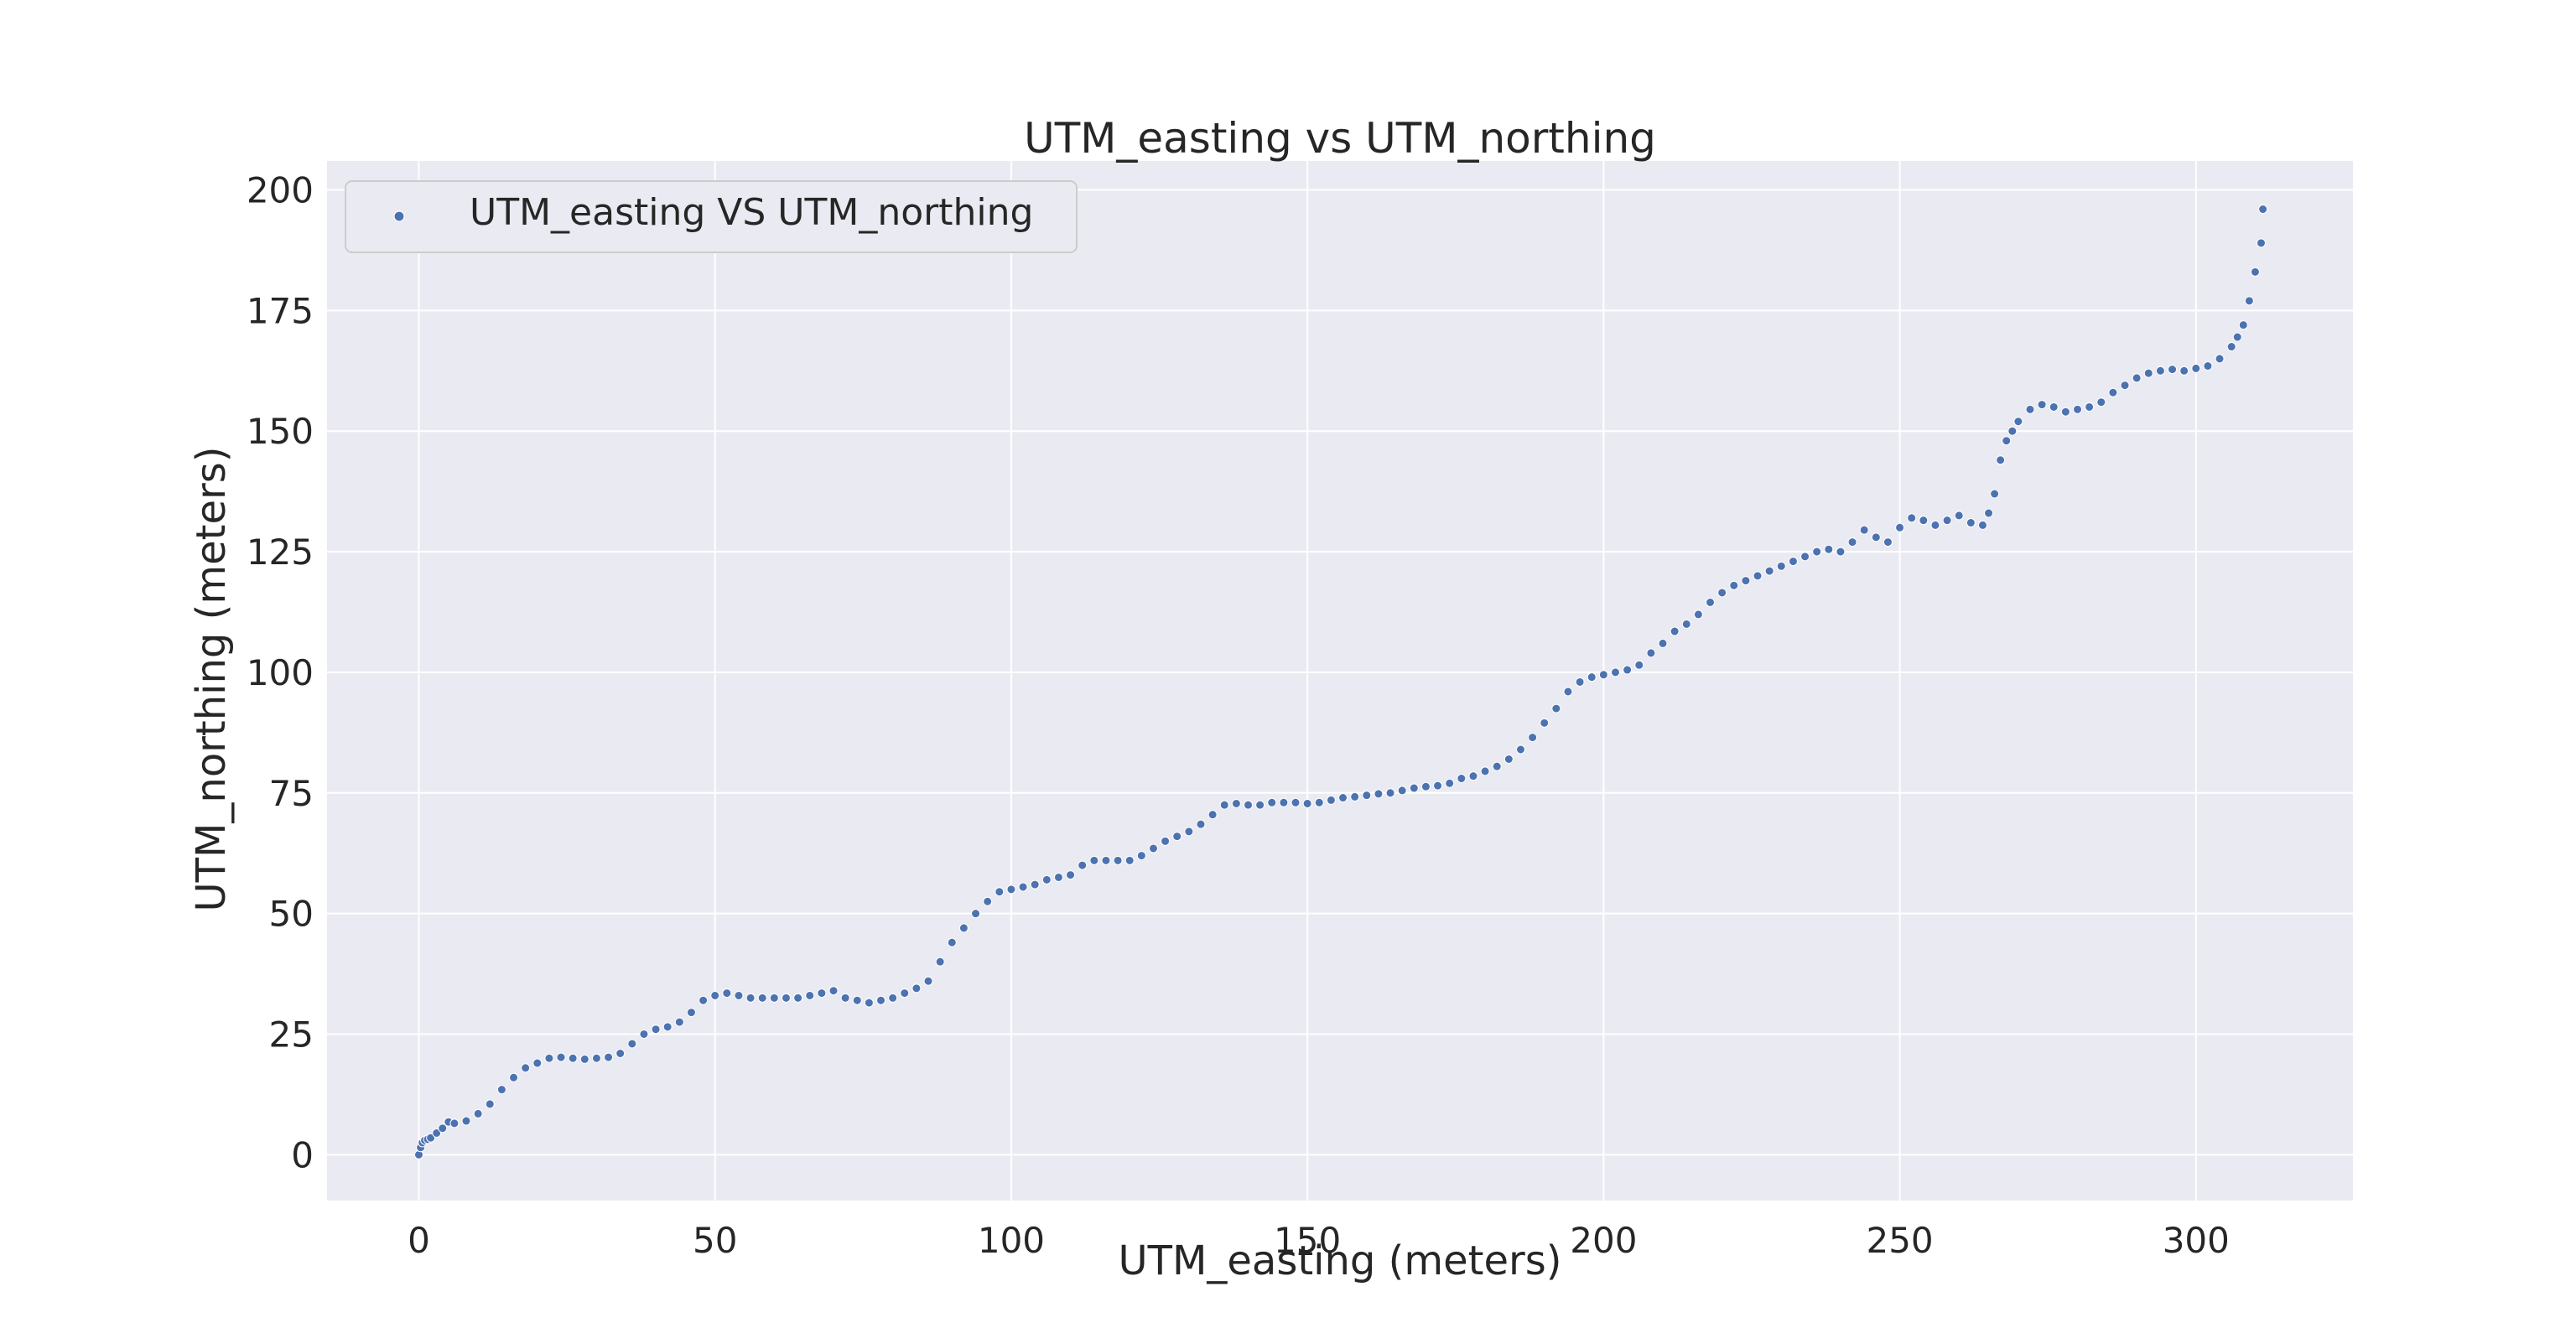  What do you see at coordinates (280, 310) in the screenshot?
I see `y-tick-label: 175` at bounding box center [280, 310].